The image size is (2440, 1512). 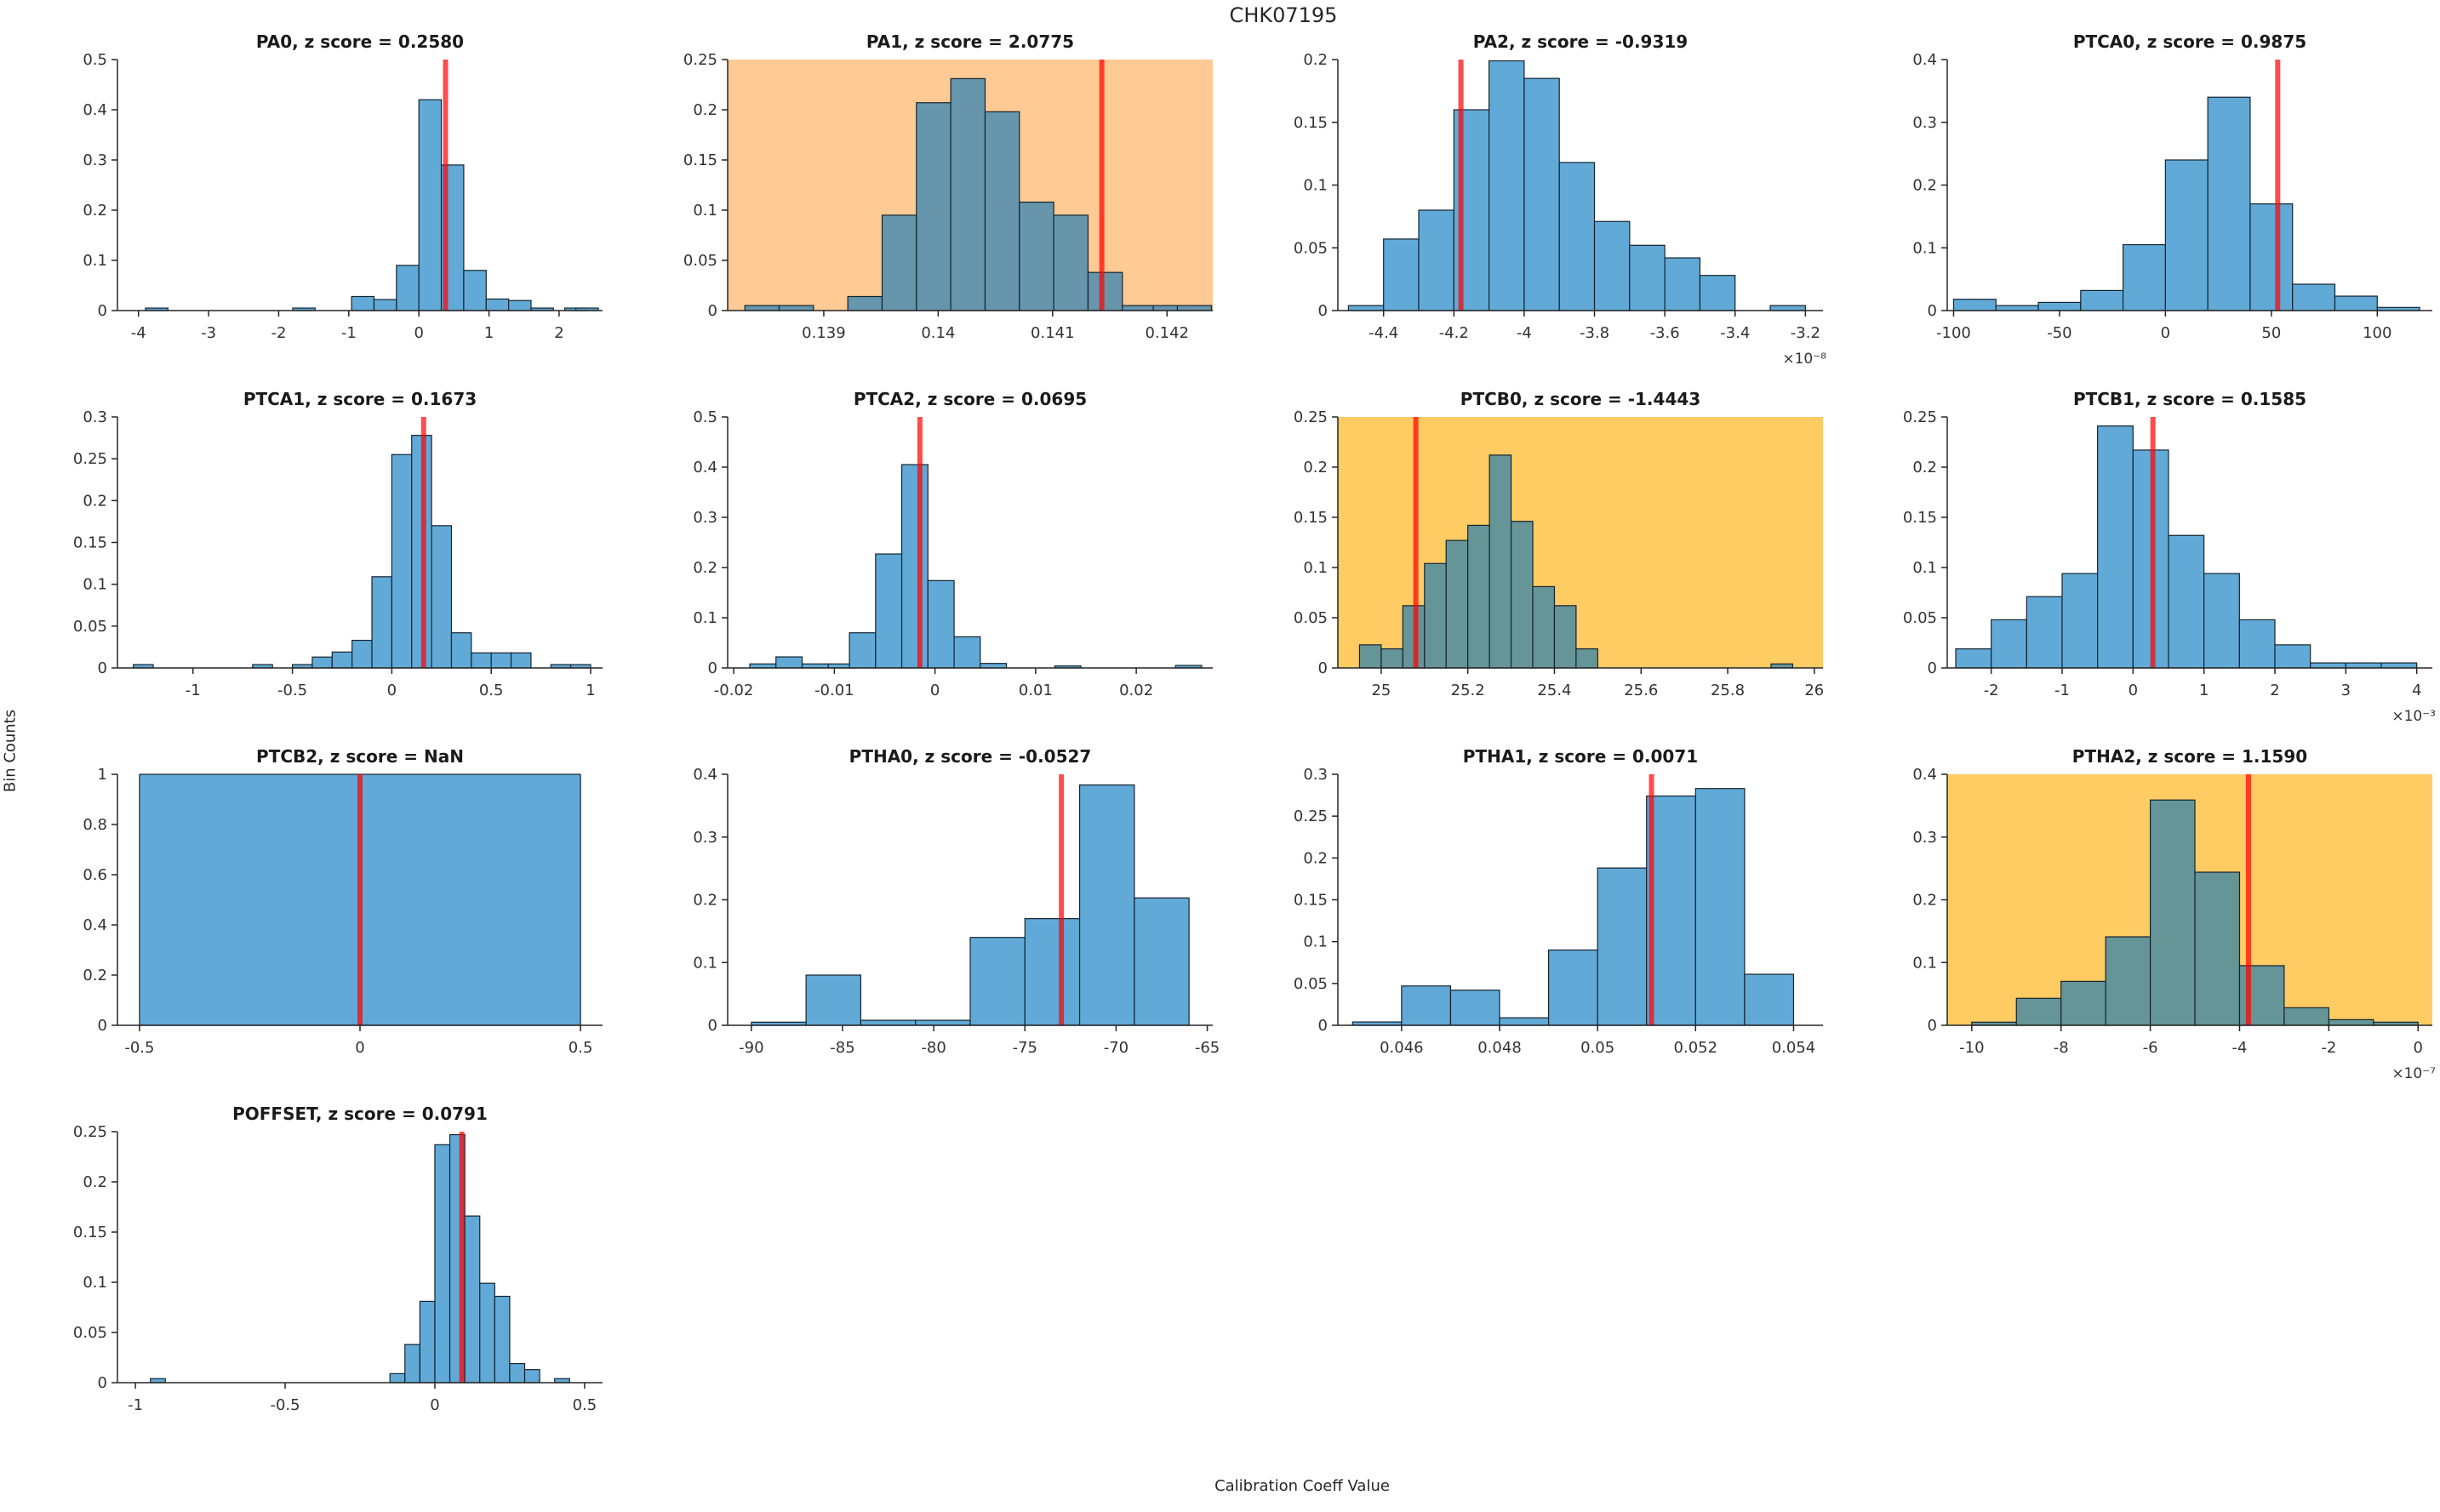 What do you see at coordinates (1580, 399) in the screenshot?
I see `subplot-title: PTCB0, z score = -1.4443` at bounding box center [1580, 399].